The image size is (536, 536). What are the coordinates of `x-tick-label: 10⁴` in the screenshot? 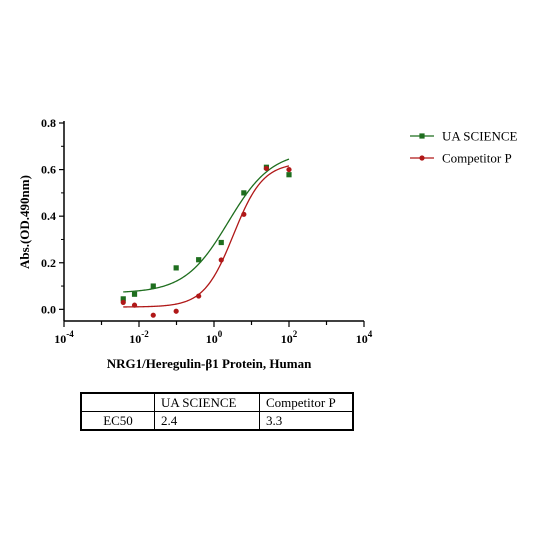 It's located at (364, 337).